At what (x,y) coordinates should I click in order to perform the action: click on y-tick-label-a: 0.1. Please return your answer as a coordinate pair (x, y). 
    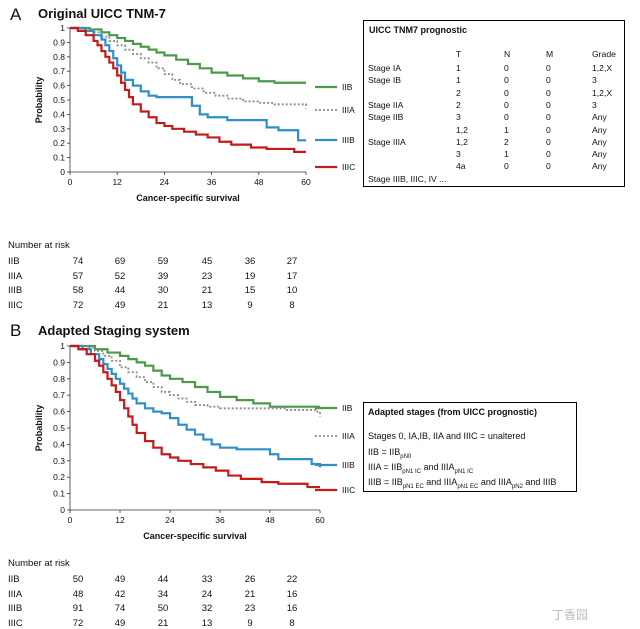
    Looking at the image, I should click on (59, 158).